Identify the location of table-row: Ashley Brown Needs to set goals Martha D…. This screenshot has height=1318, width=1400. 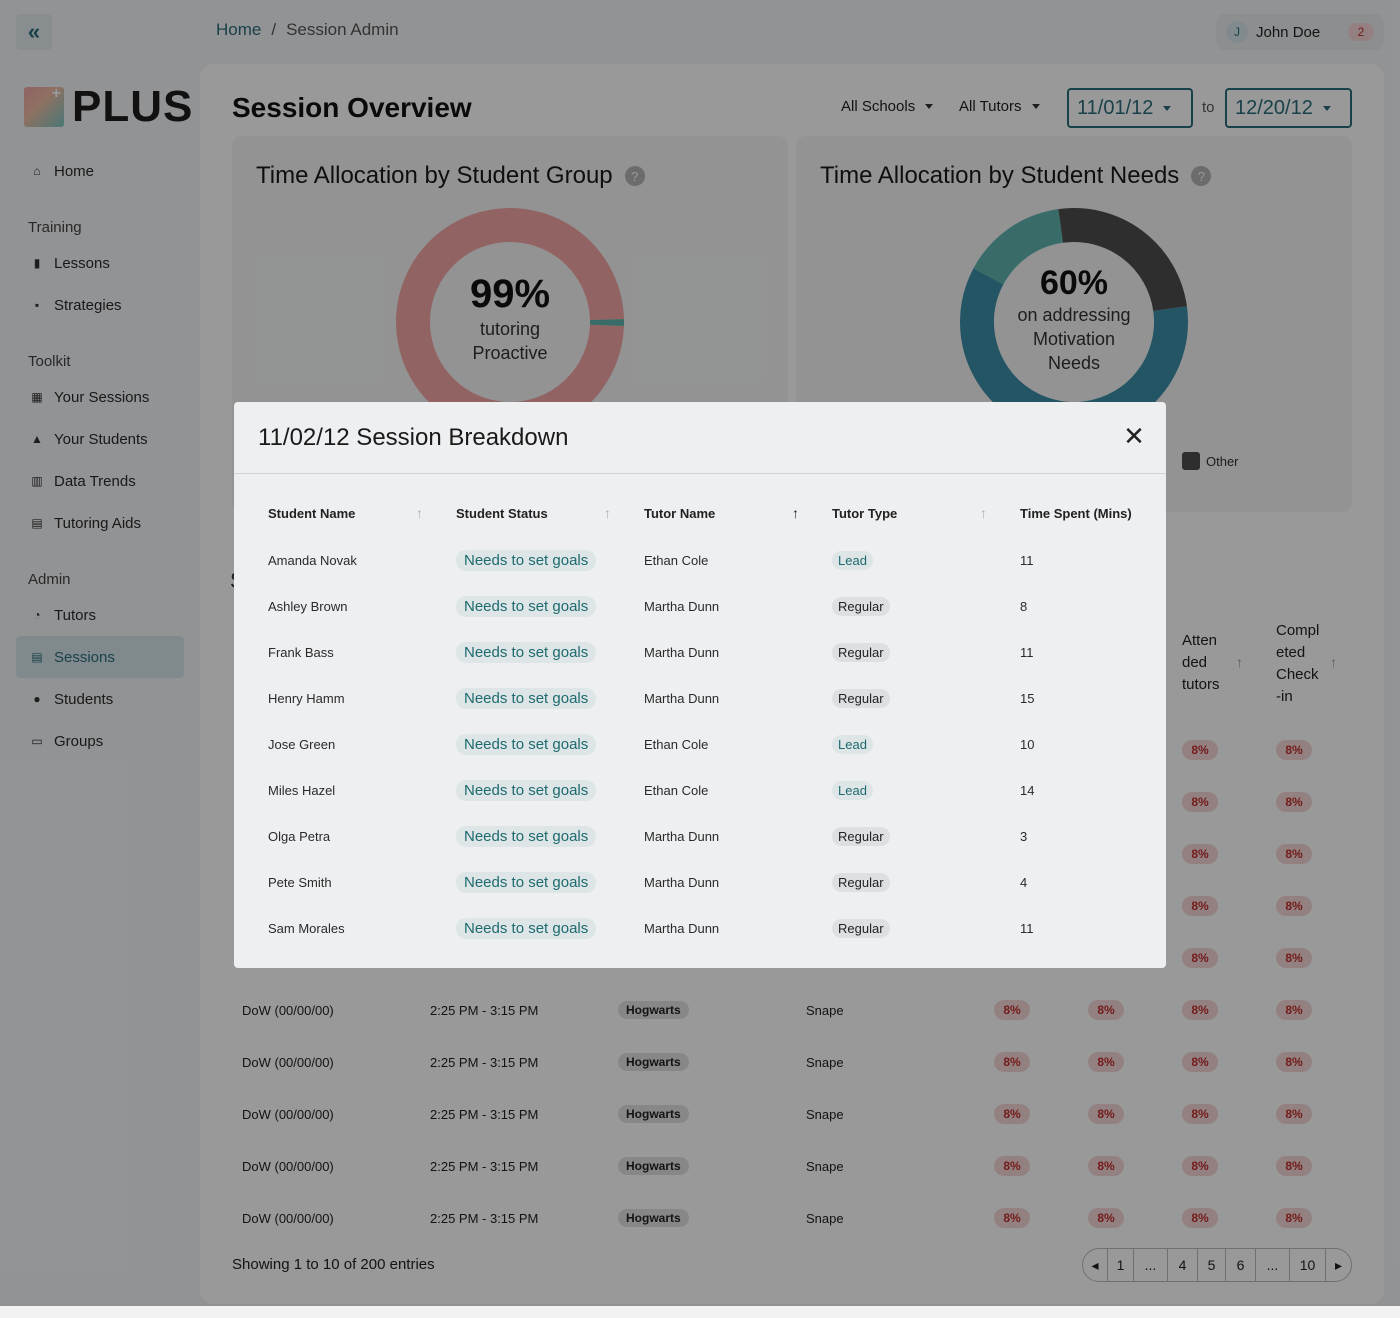
(700, 606).